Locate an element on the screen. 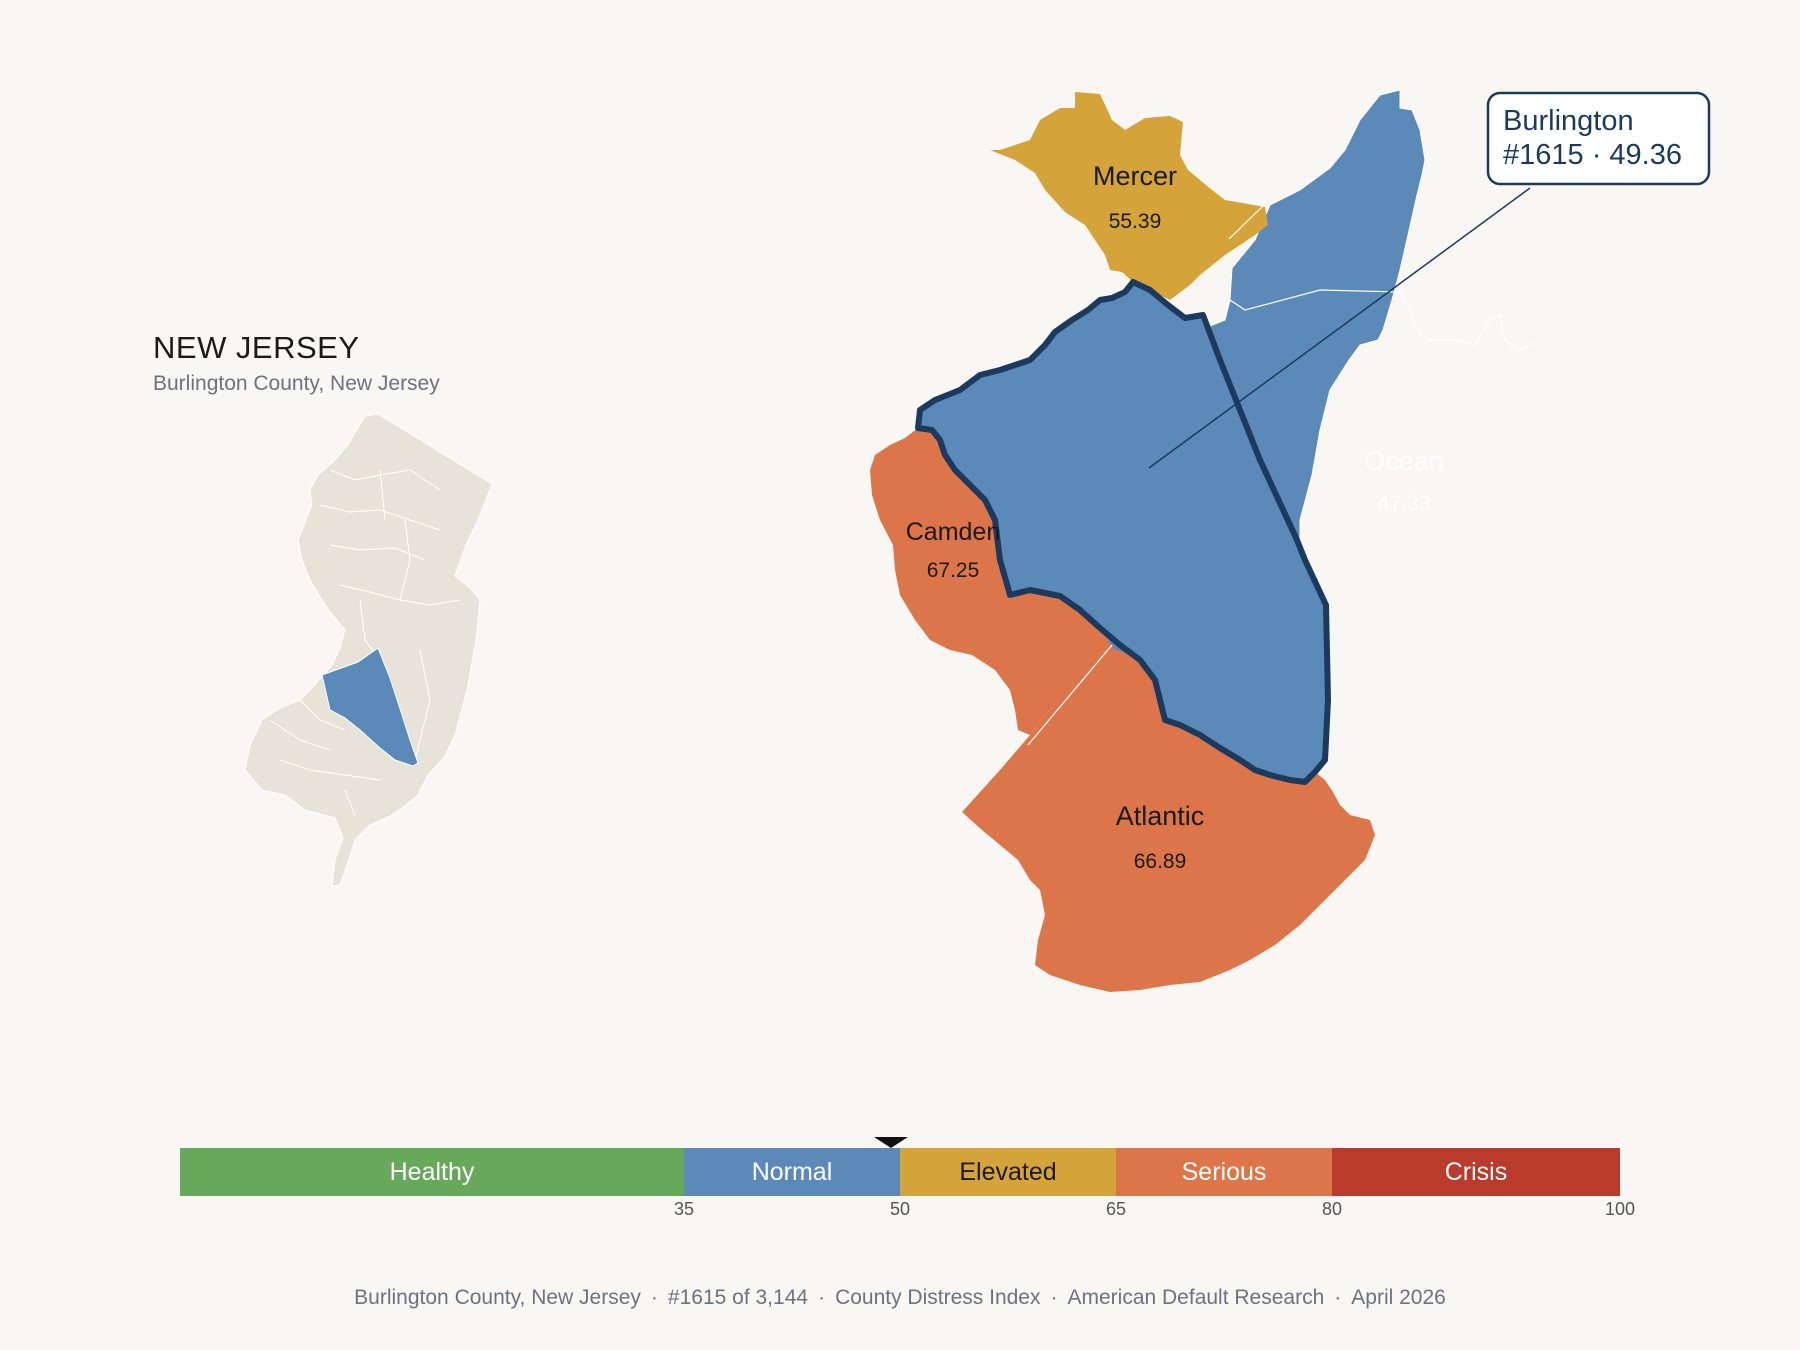 This screenshot has width=1800, height=1350. county-label-mercer: Mercer is located at coordinates (1135, 176).